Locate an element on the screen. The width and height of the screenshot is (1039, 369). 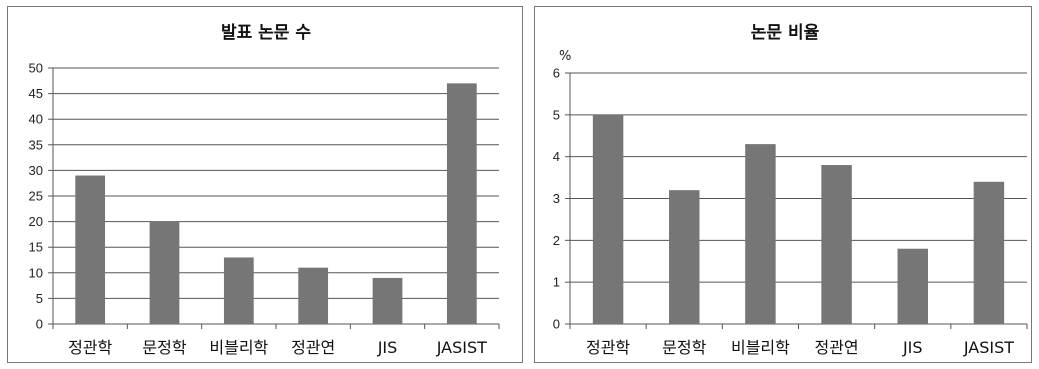
y-tick-label: 1 is located at coordinates (556, 282).